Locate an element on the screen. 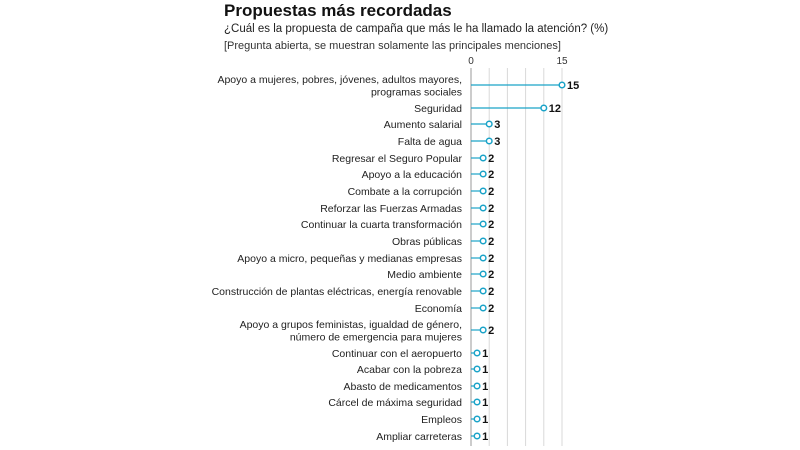  category-label: Cárcel de máxima seguridad is located at coordinates (395, 403).